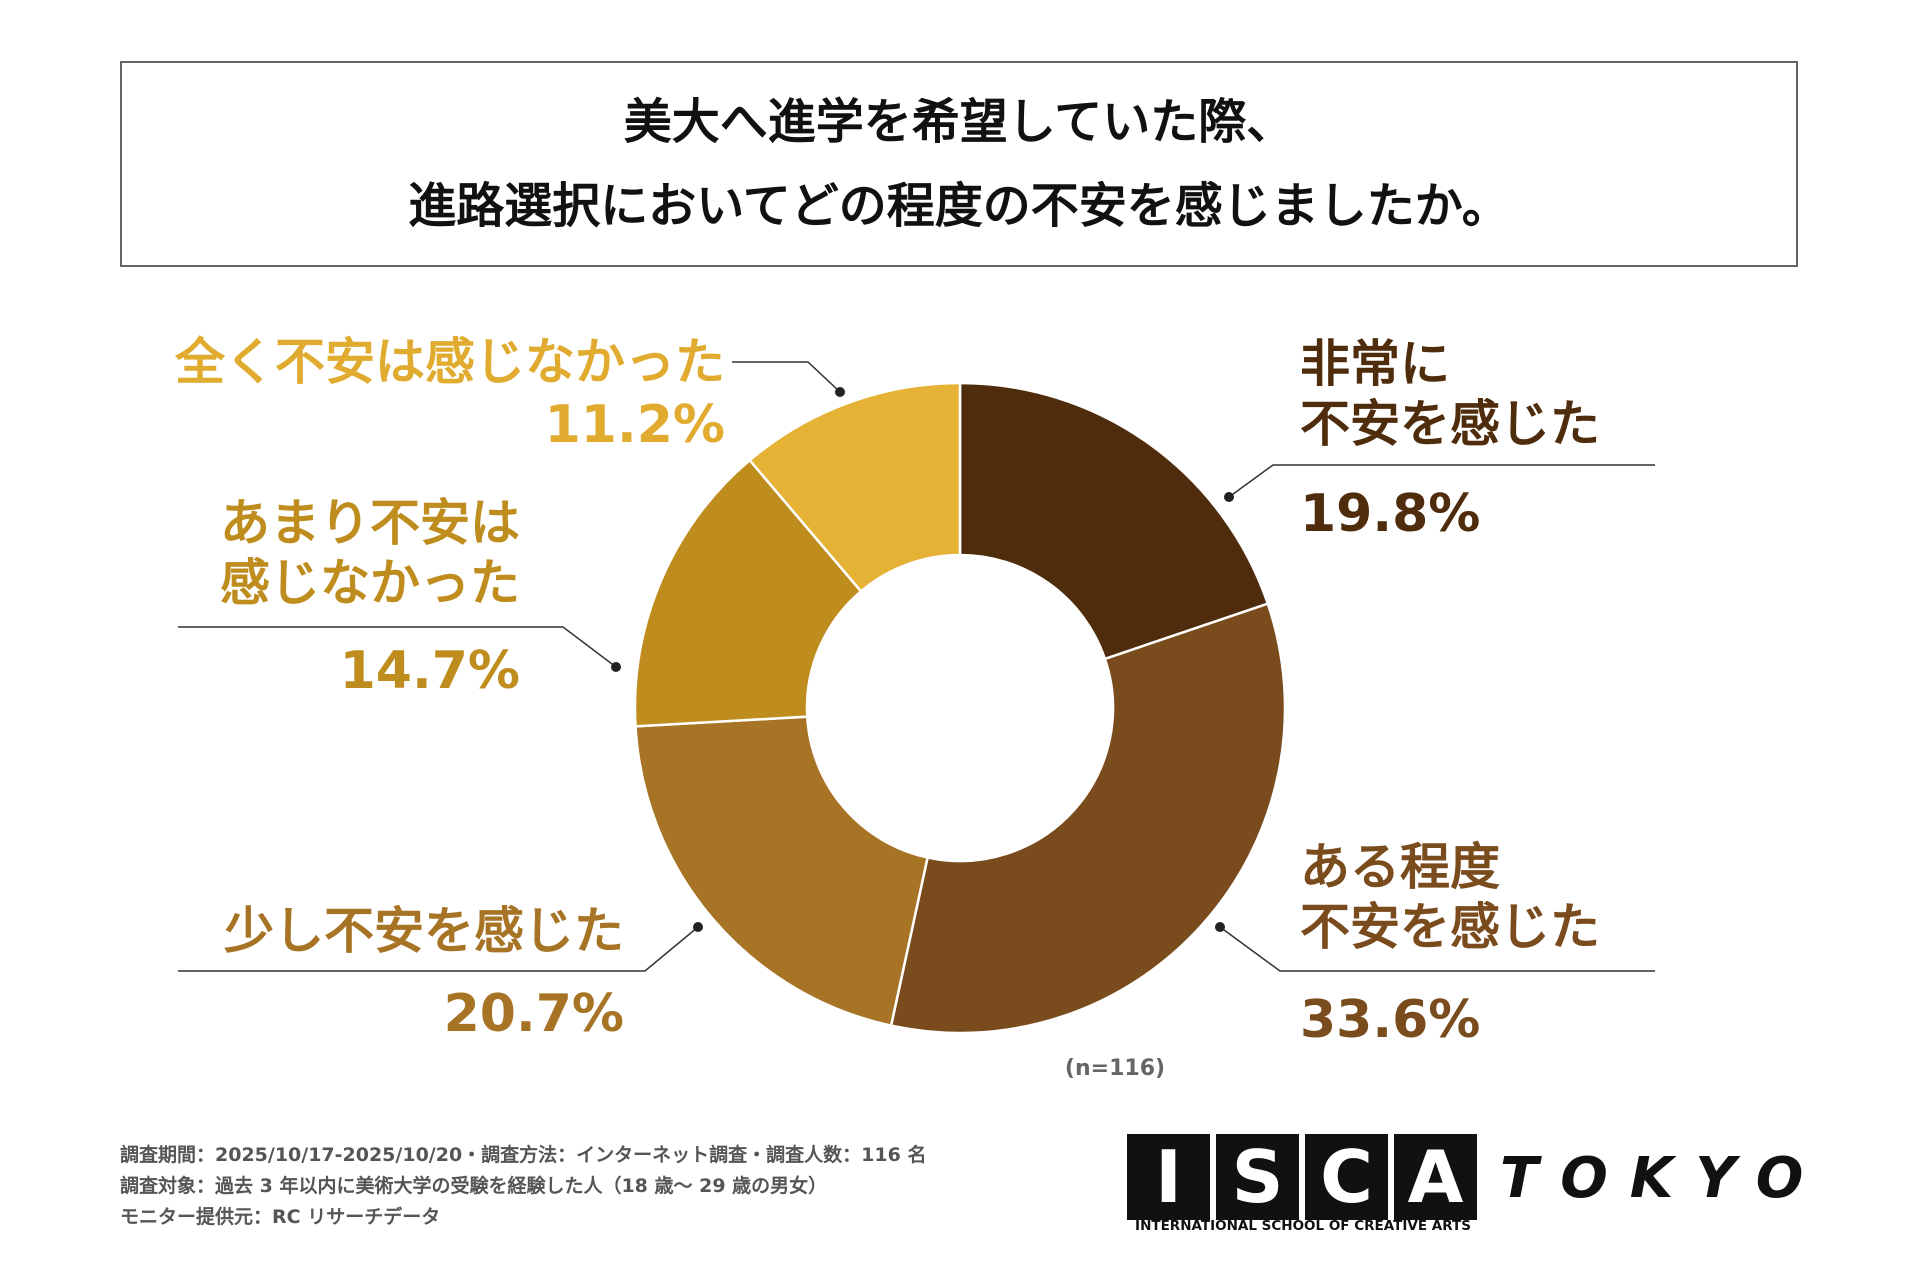 This screenshot has width=1920, height=1280. I want to click on slice-label: 少し不安を感じた, so click(424, 931).